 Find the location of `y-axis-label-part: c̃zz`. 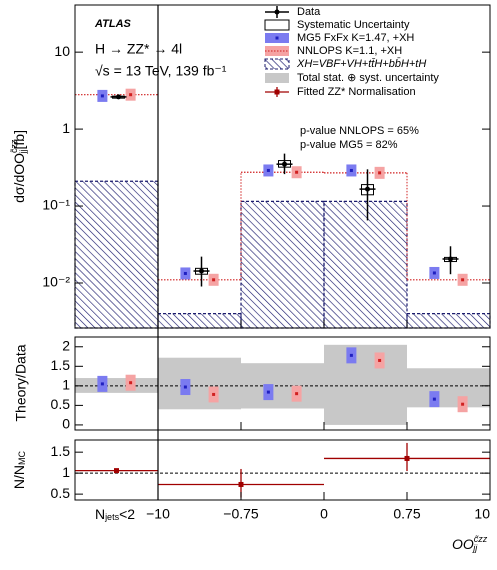

y-axis-label-part: c̃zz is located at coordinates (14, 146).